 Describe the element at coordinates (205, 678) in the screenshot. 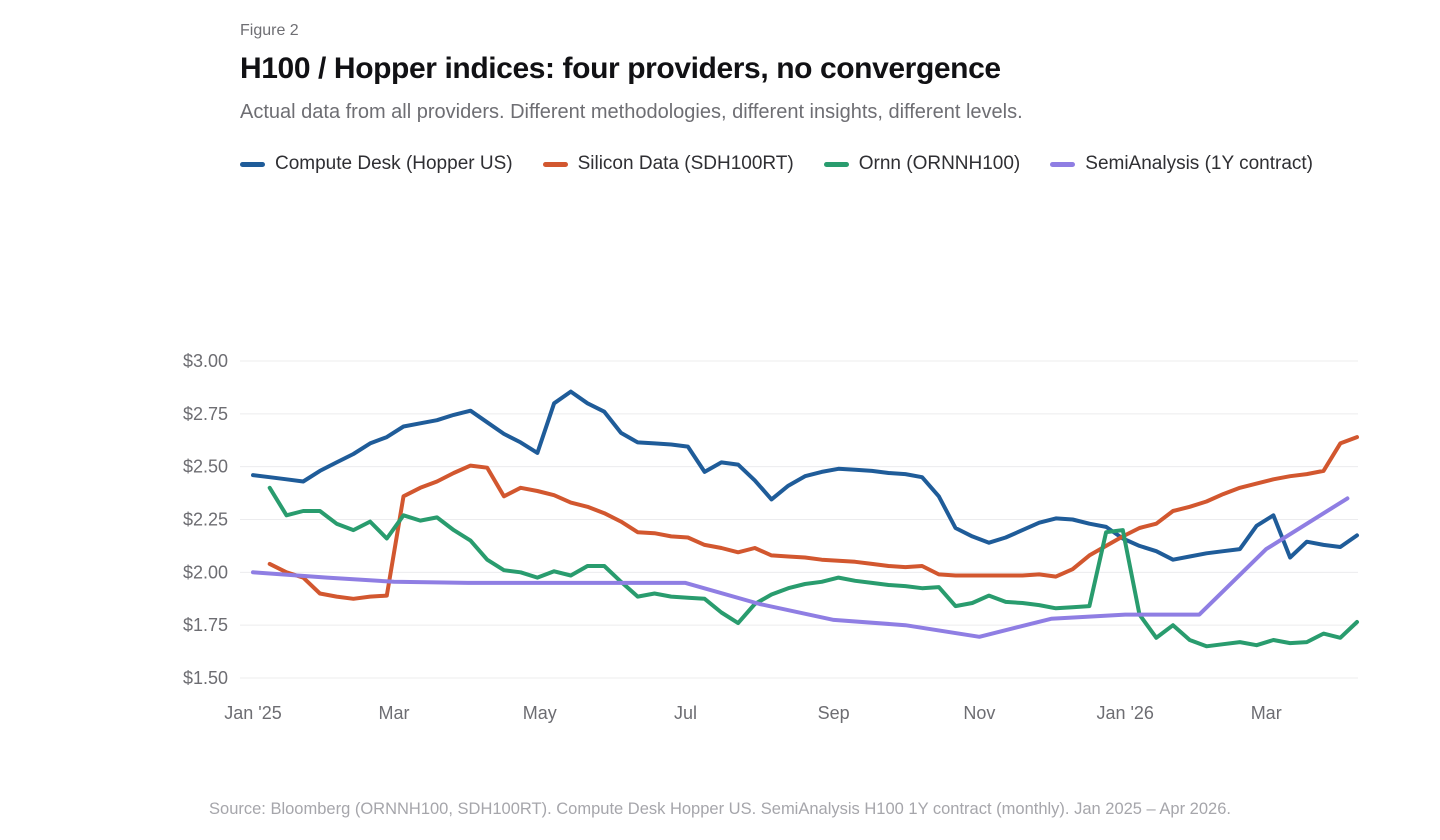

I see `y-tick-label: $1.50` at that location.